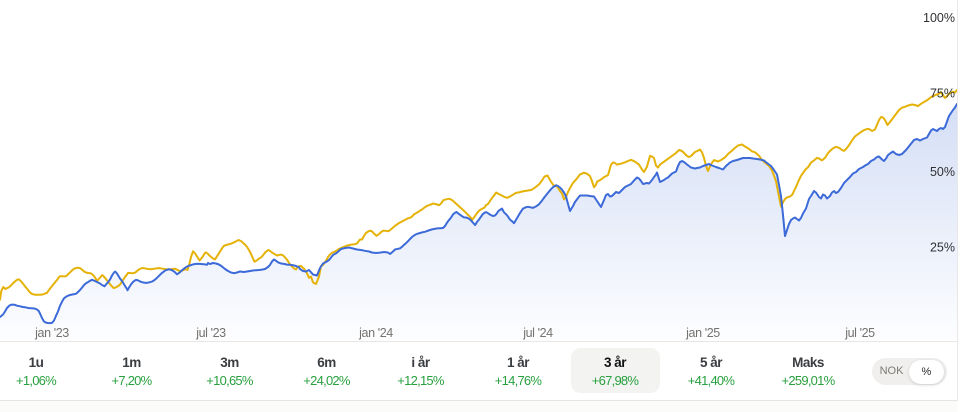  I want to click on svg-text: jul '23, so click(210, 333).